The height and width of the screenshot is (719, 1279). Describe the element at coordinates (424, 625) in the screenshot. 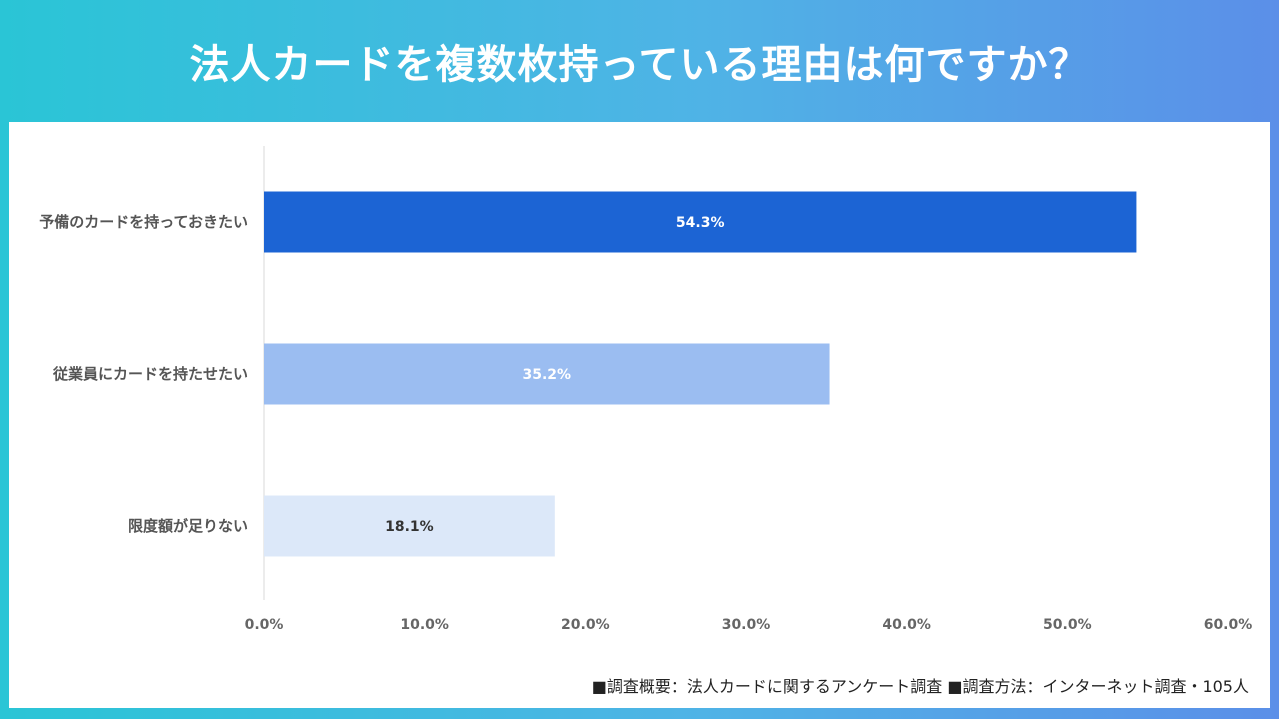

I see `x-tick-label: 10.0%` at that location.